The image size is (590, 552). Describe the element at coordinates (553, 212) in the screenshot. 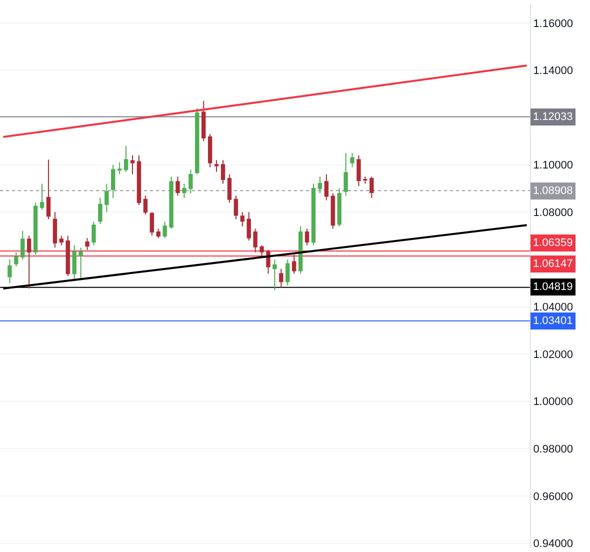

I see `y-tick-label: 1.08000` at that location.